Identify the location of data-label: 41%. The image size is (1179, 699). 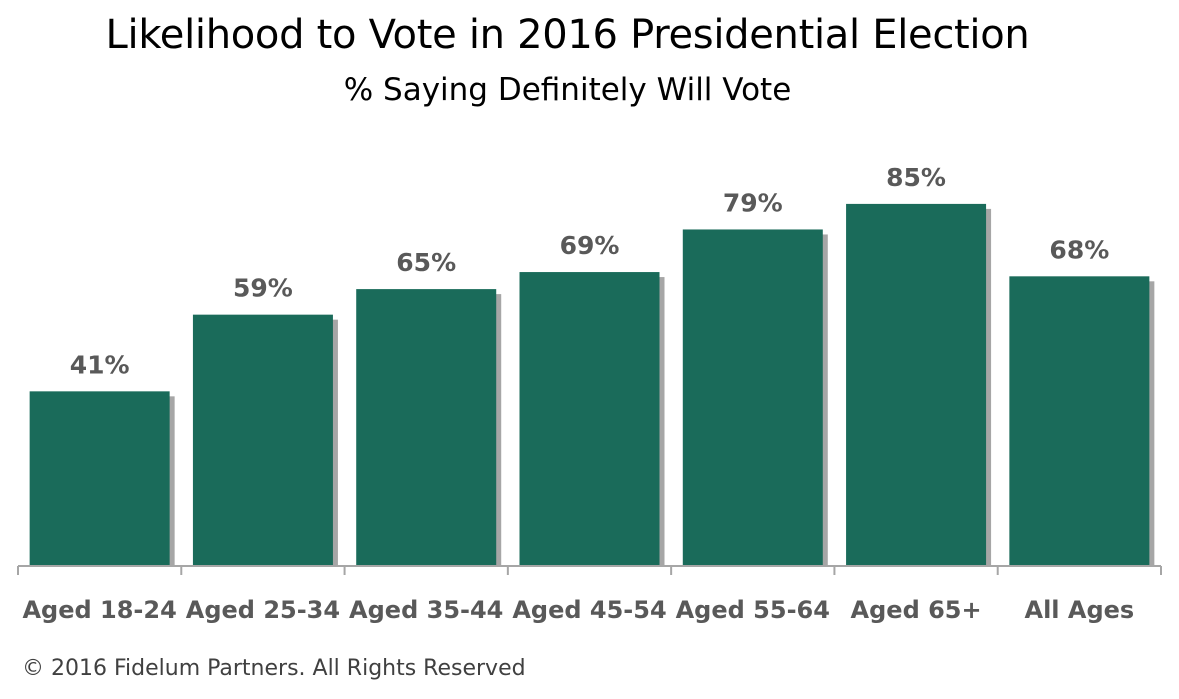
(100, 364).